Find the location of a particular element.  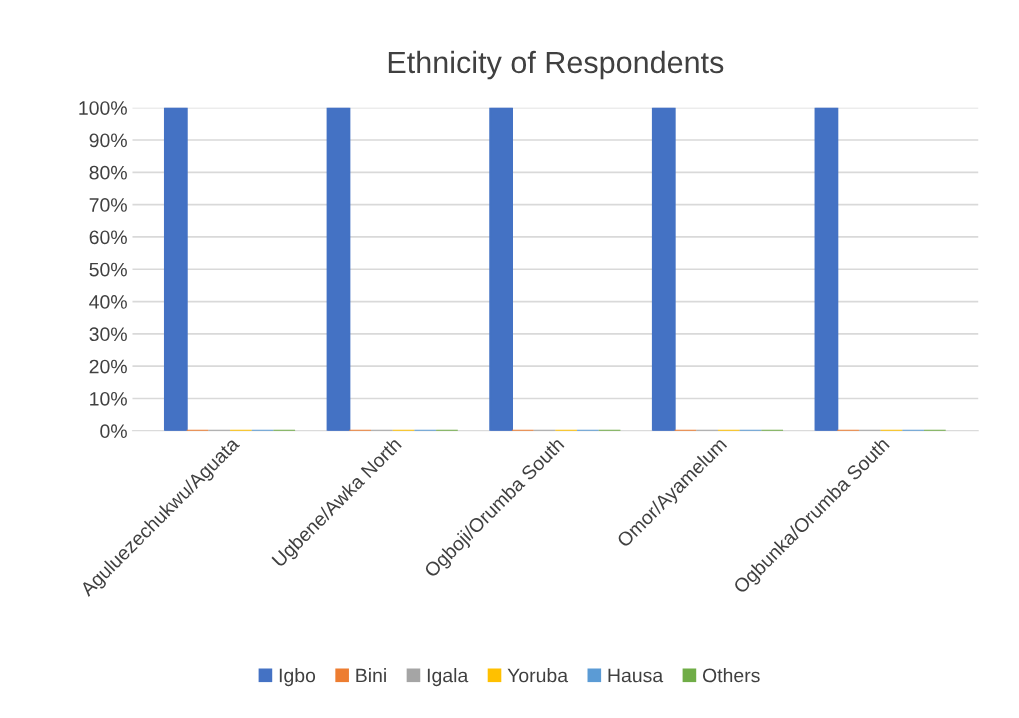

y-tick-label: 50% is located at coordinates (108, 269).